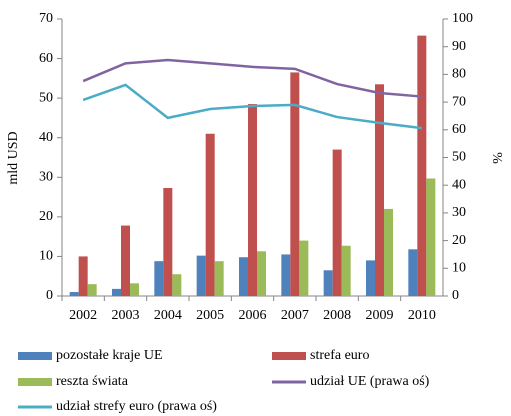 This screenshot has height=416, width=511. Describe the element at coordinates (46, 256) in the screenshot. I see `y-tick-label: 10` at that location.